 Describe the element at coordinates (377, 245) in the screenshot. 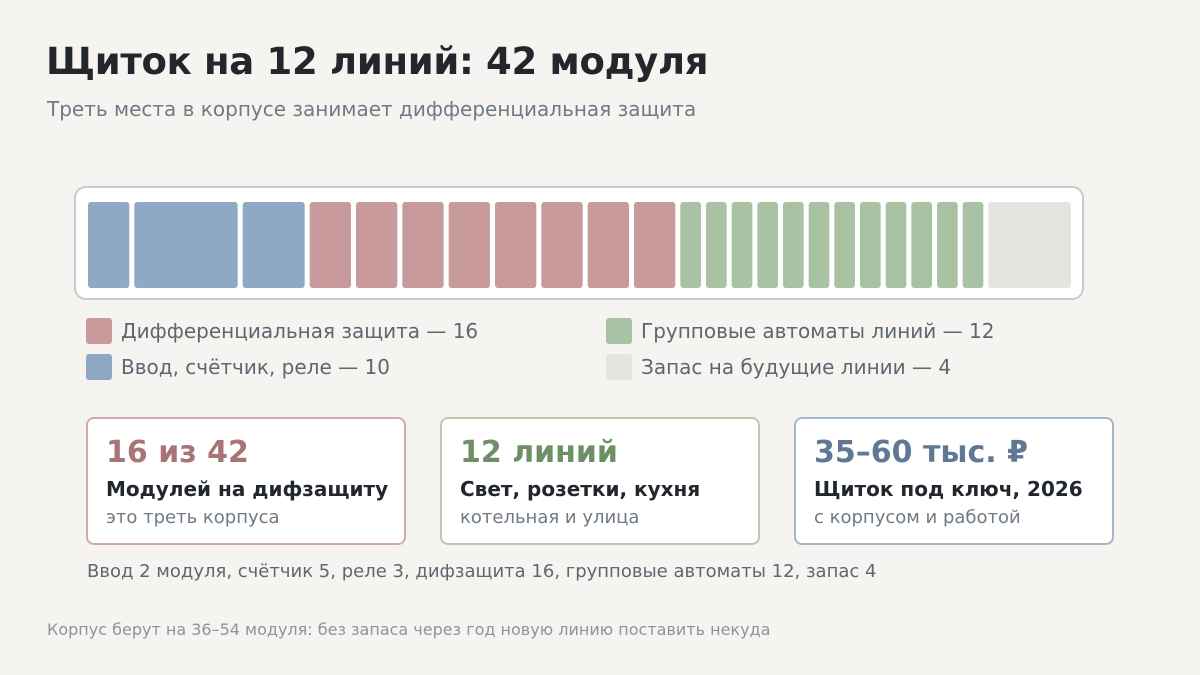

I see `module-block-дифференциальная-4` at that location.